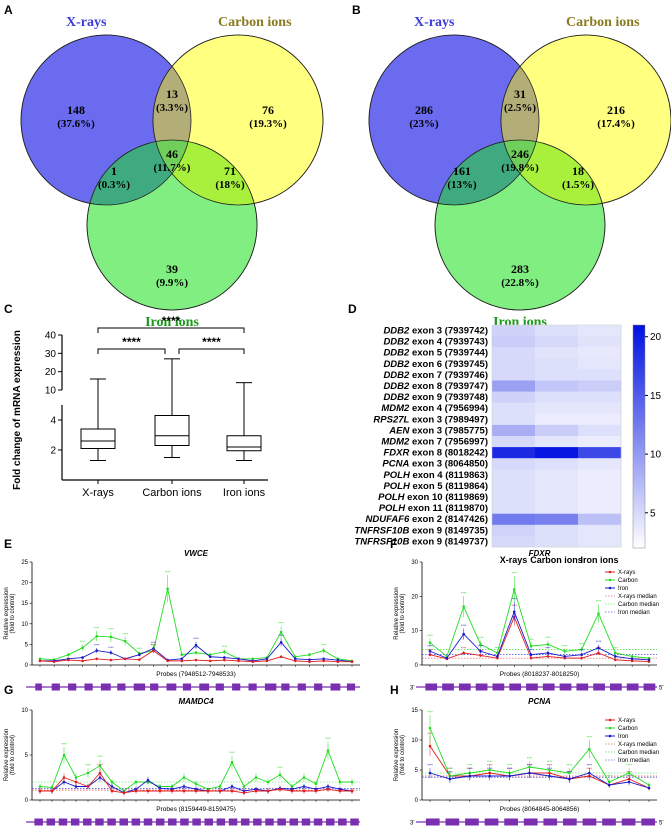 Image resolution: width=671 pixels, height=836 pixels. What do you see at coordinates (578, 185) in the screenshot?
I see `venn-percent-ci: (1.5%)` at bounding box center [578, 185].